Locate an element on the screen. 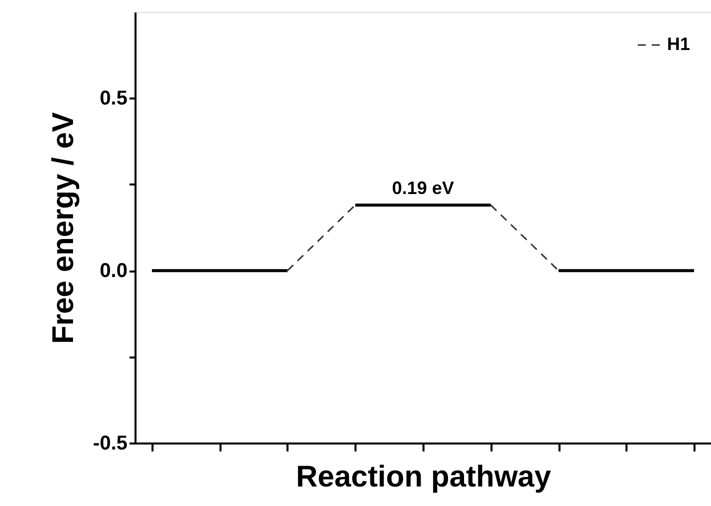  annotation: 0.19 eV is located at coordinates (423, 188).